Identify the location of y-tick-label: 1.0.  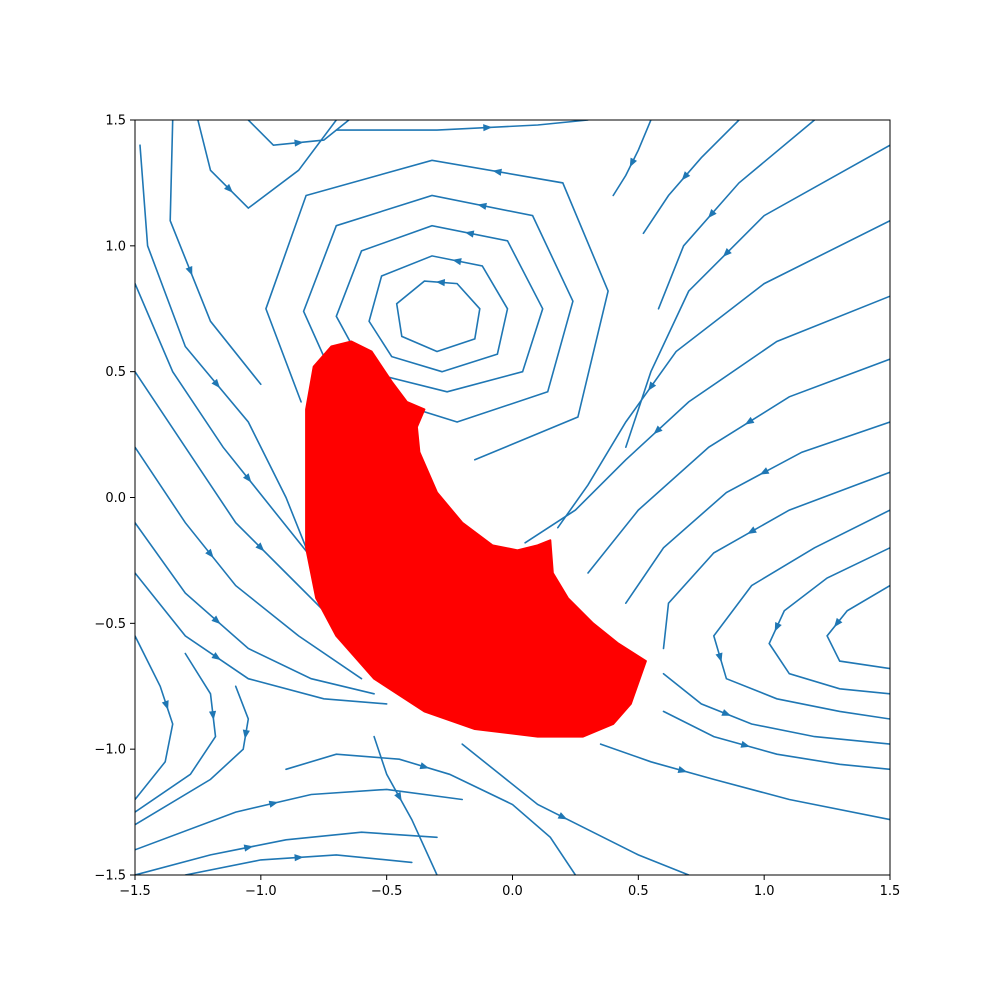
(115, 246).